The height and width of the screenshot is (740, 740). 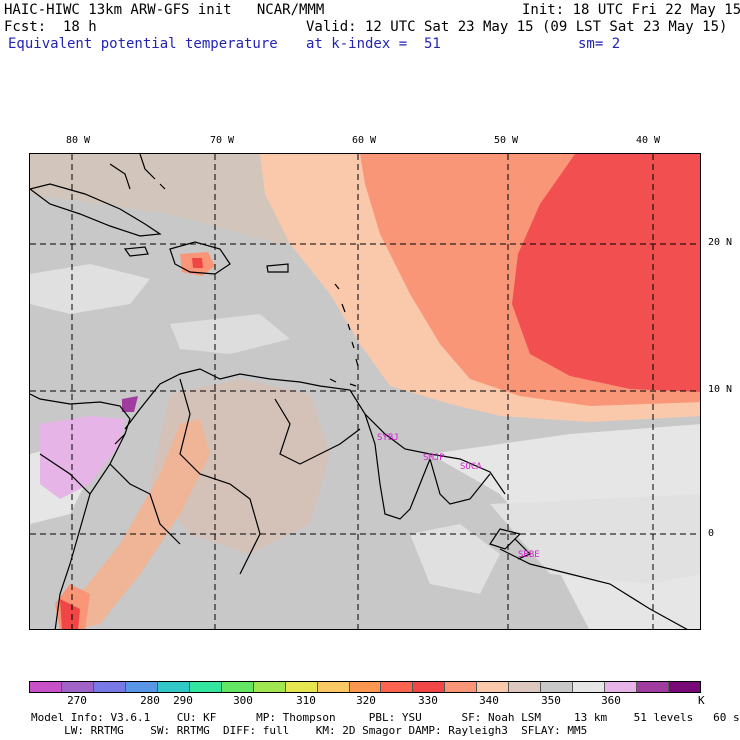 I want to click on station-soca: SOCA, so click(x=471, y=467).